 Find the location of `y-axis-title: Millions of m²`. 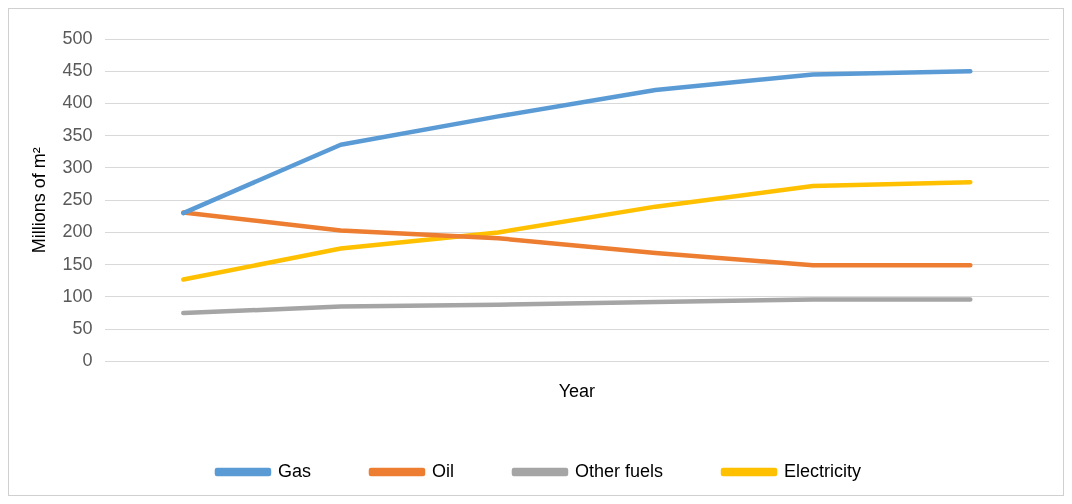

y-axis-title: Millions of m² is located at coordinates (38, 200).